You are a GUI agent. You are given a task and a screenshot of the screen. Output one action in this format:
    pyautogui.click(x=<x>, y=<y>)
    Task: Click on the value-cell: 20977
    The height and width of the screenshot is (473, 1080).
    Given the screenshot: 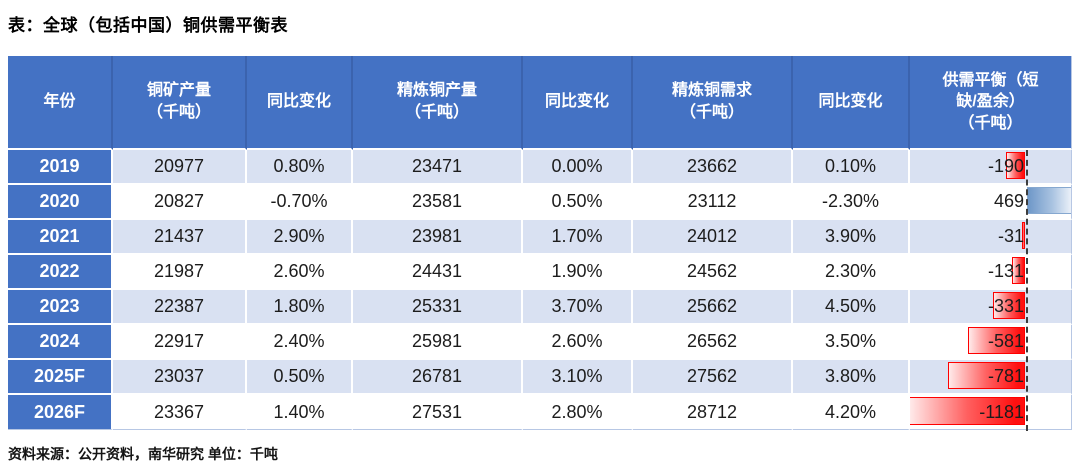 What is the action you would take?
    pyautogui.click(x=180, y=167)
    